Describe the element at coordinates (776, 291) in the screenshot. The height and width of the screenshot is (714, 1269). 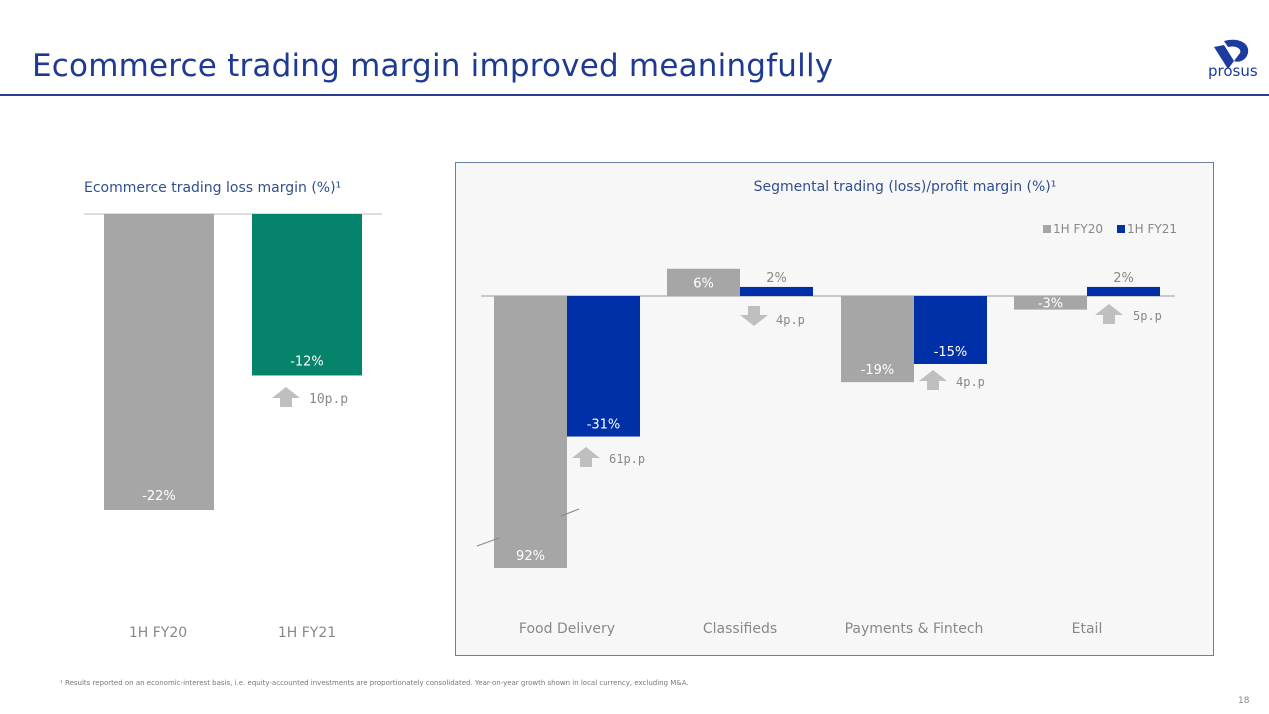
I see `bar-classifieds-1h-fy21` at that location.